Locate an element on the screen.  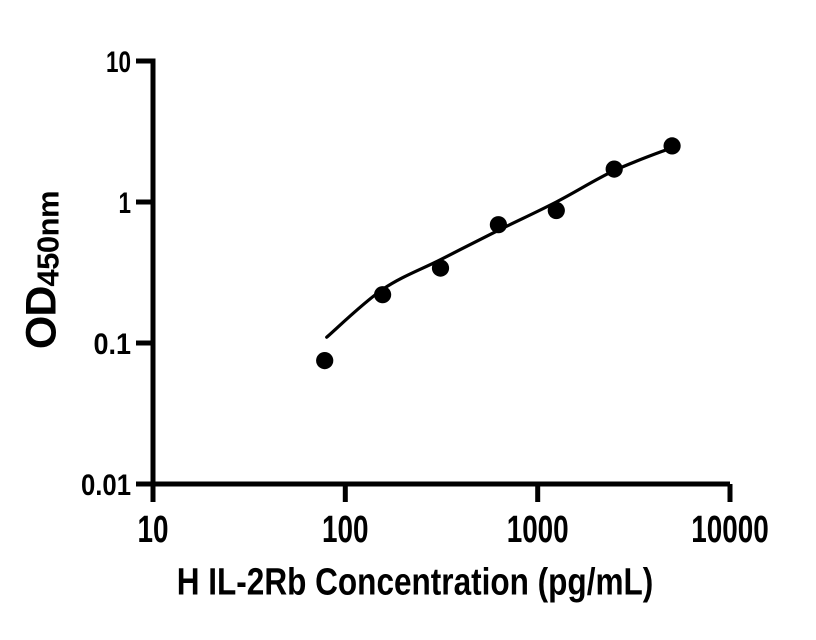
x-tick-label: 10 is located at coordinates (153, 530).